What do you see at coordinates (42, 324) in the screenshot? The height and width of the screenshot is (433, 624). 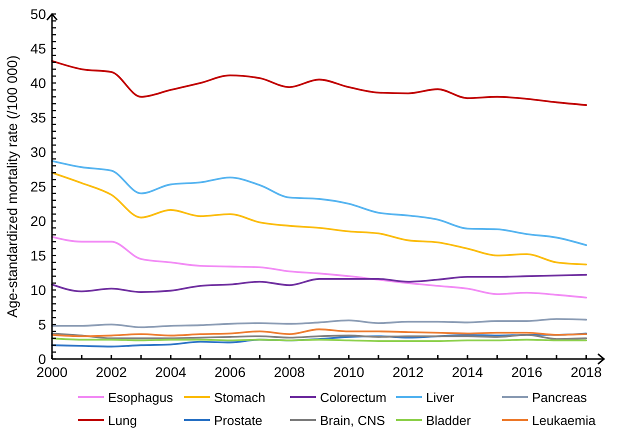 I see `y-tick-label: 5` at bounding box center [42, 324].